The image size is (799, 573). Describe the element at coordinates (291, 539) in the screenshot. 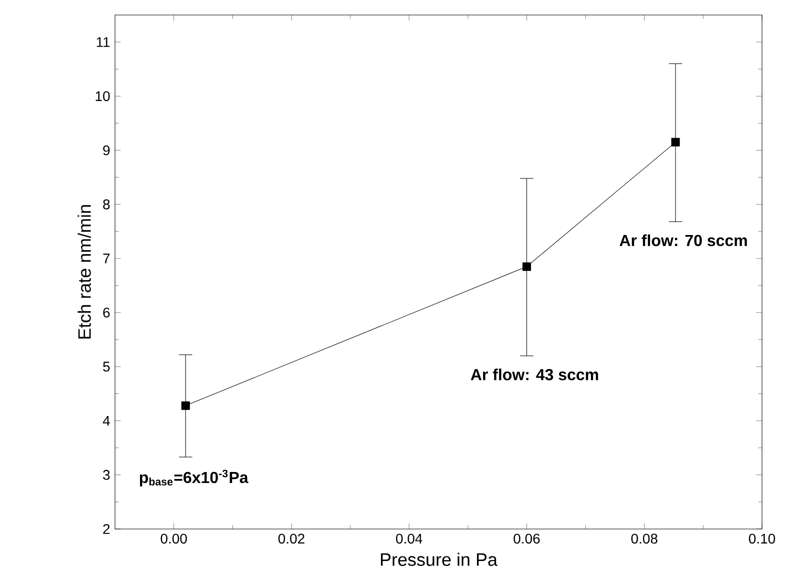

I see `x-tick-label: 0.02` at that location.